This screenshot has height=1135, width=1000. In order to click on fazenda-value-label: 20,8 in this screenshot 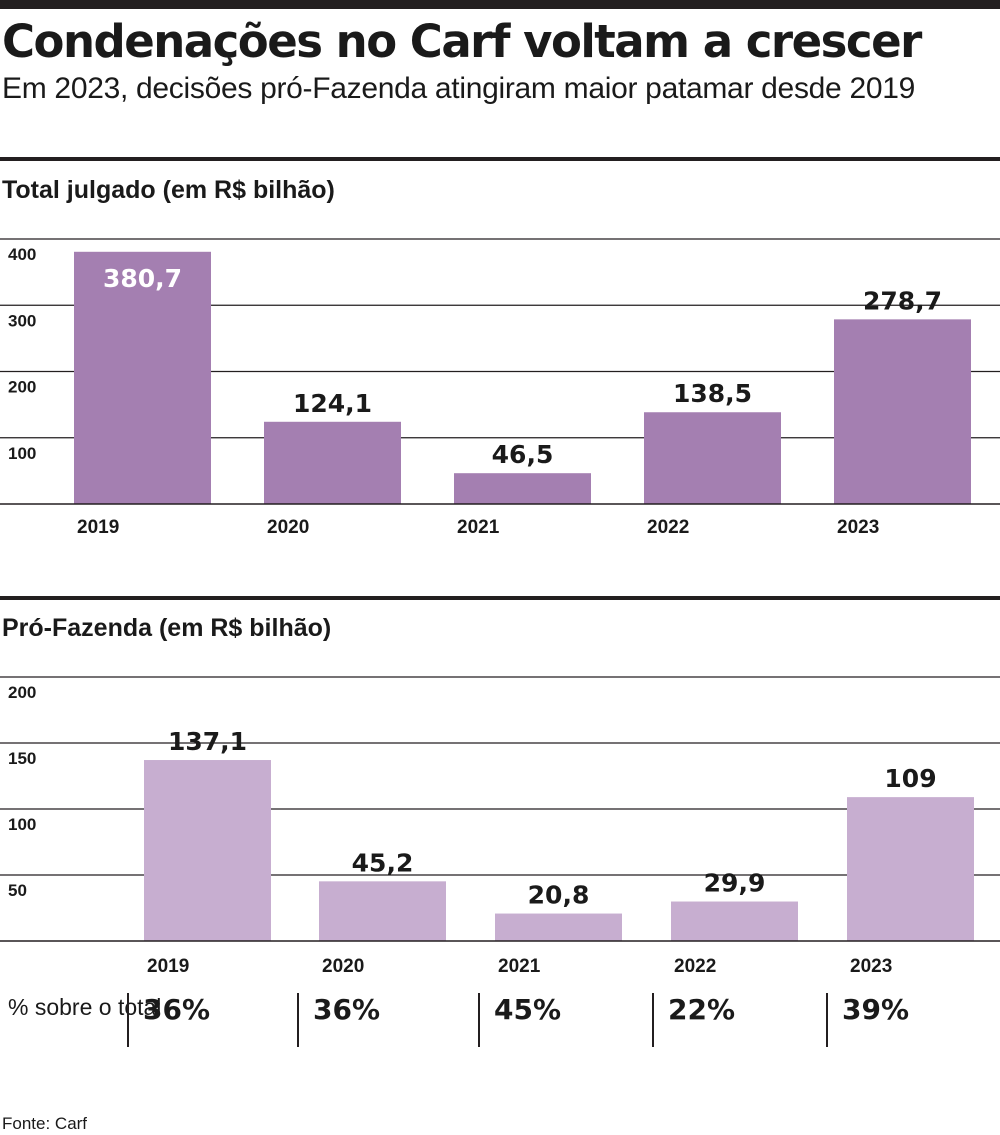, I will do `click(559, 895)`.